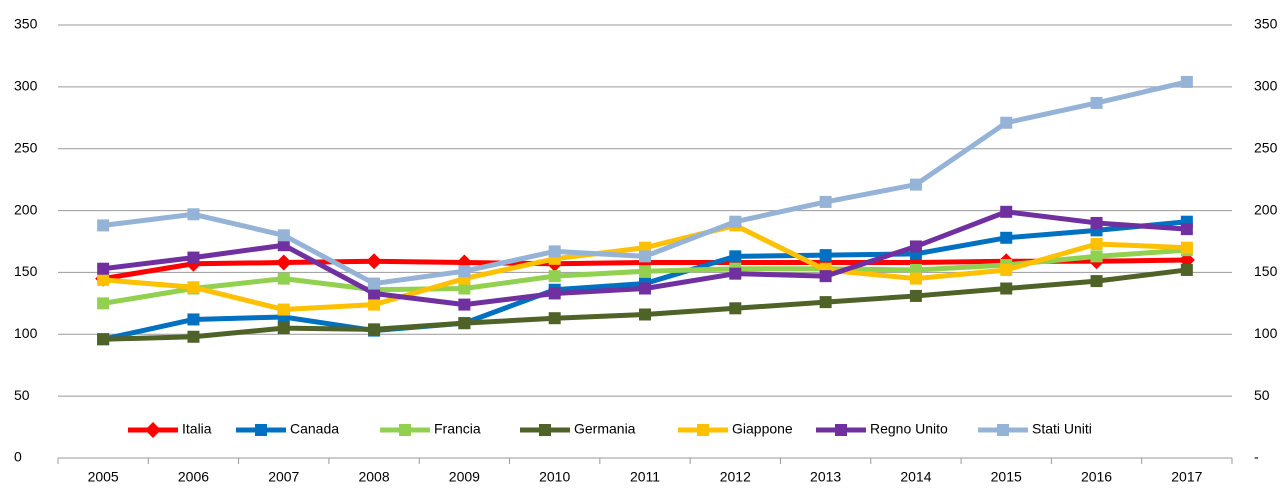 The width and height of the screenshot is (1288, 488). What do you see at coordinates (1266, 86) in the screenshot?
I see `y2-tick-label: 300` at bounding box center [1266, 86].